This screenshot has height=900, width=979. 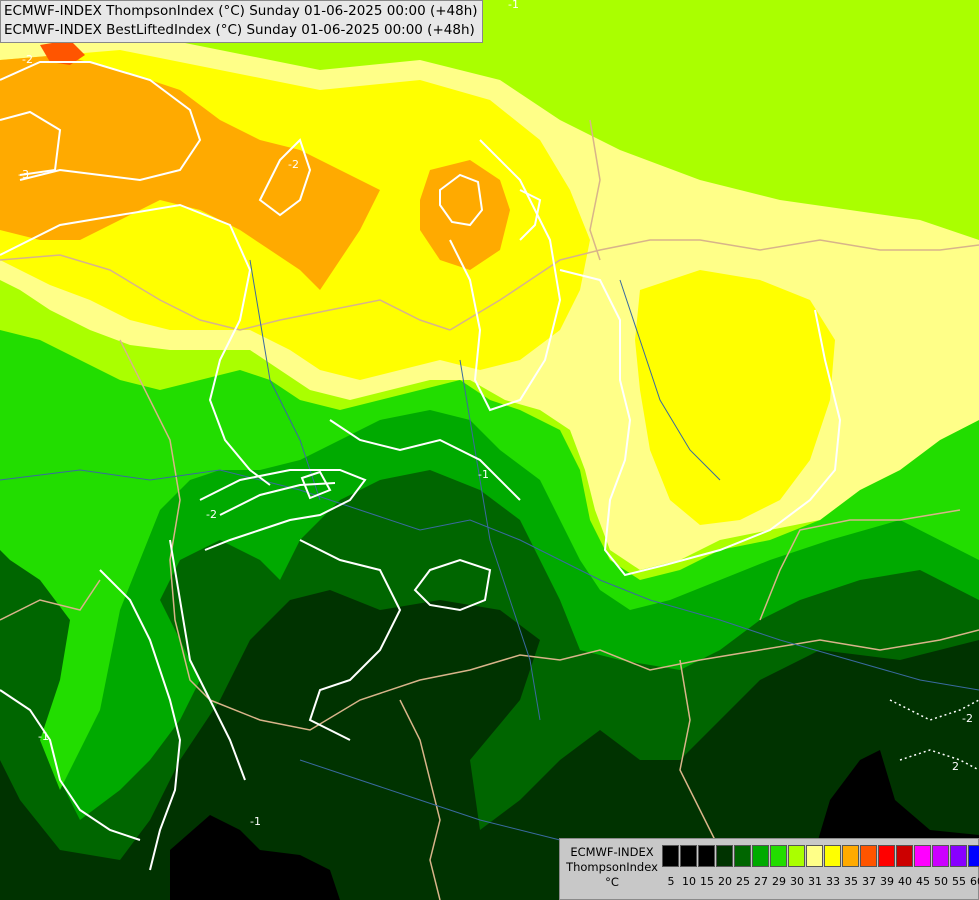 I want to click on legend-label: 39, so click(x=887, y=881).